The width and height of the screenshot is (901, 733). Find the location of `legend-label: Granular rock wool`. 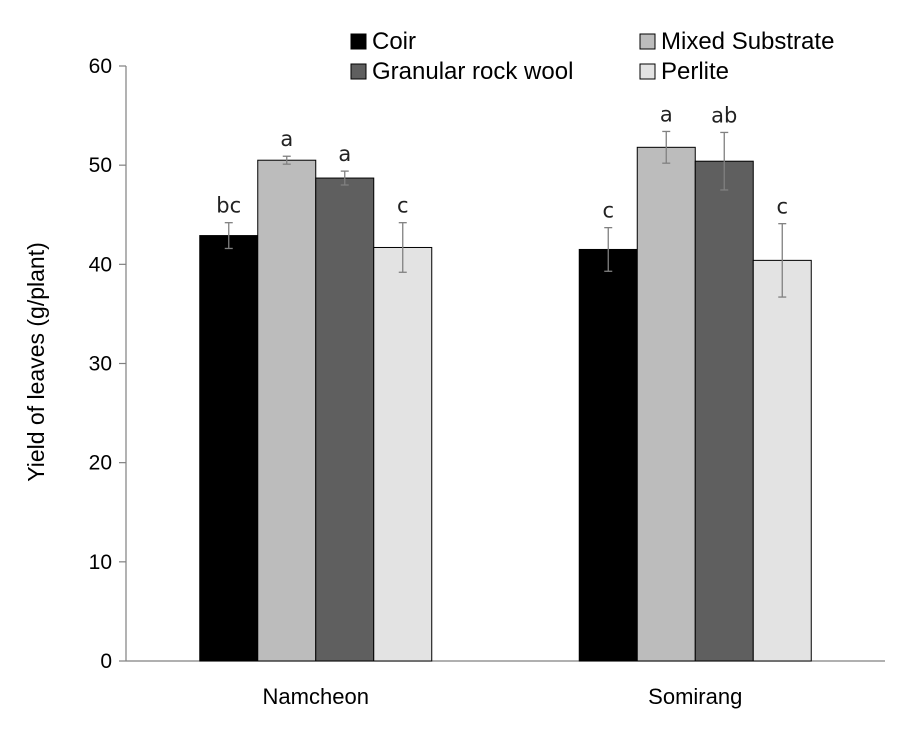

legend-label: Granular rock wool is located at coordinates (472, 71).